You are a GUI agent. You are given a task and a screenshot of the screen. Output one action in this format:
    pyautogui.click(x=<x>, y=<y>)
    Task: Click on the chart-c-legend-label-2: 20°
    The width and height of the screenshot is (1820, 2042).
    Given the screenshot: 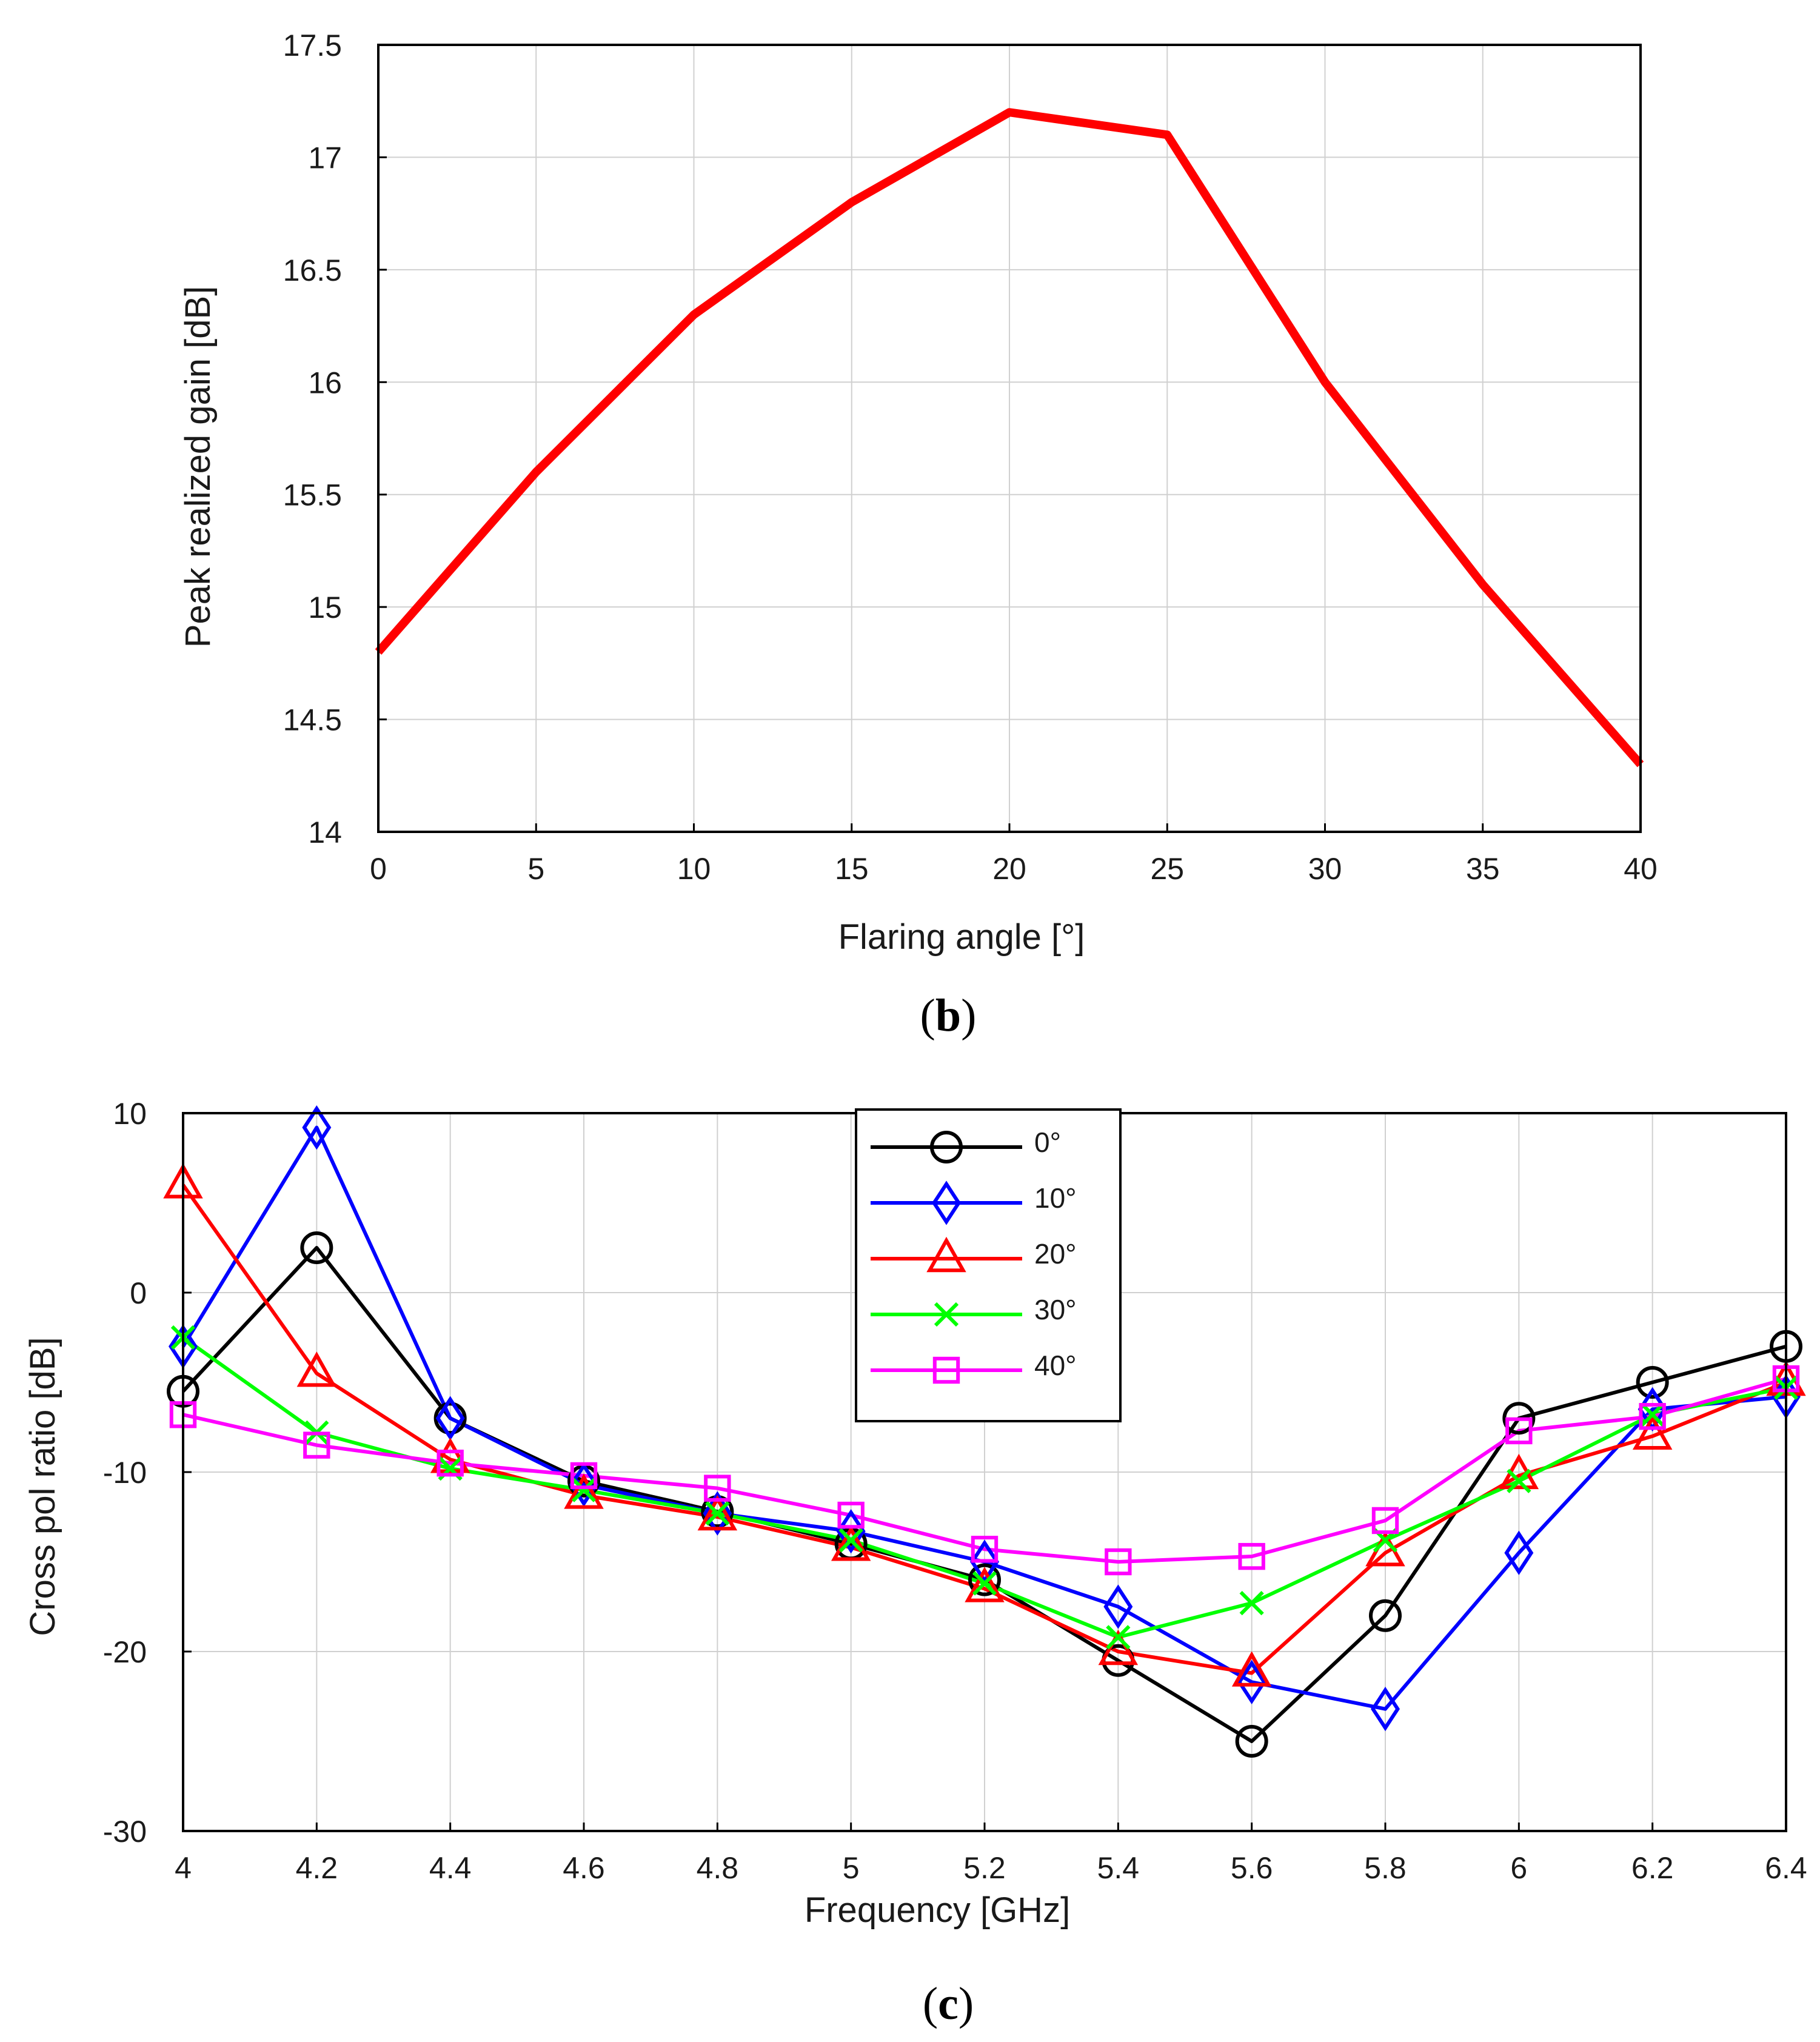 What is the action you would take?
    pyautogui.click(x=1055, y=1254)
    